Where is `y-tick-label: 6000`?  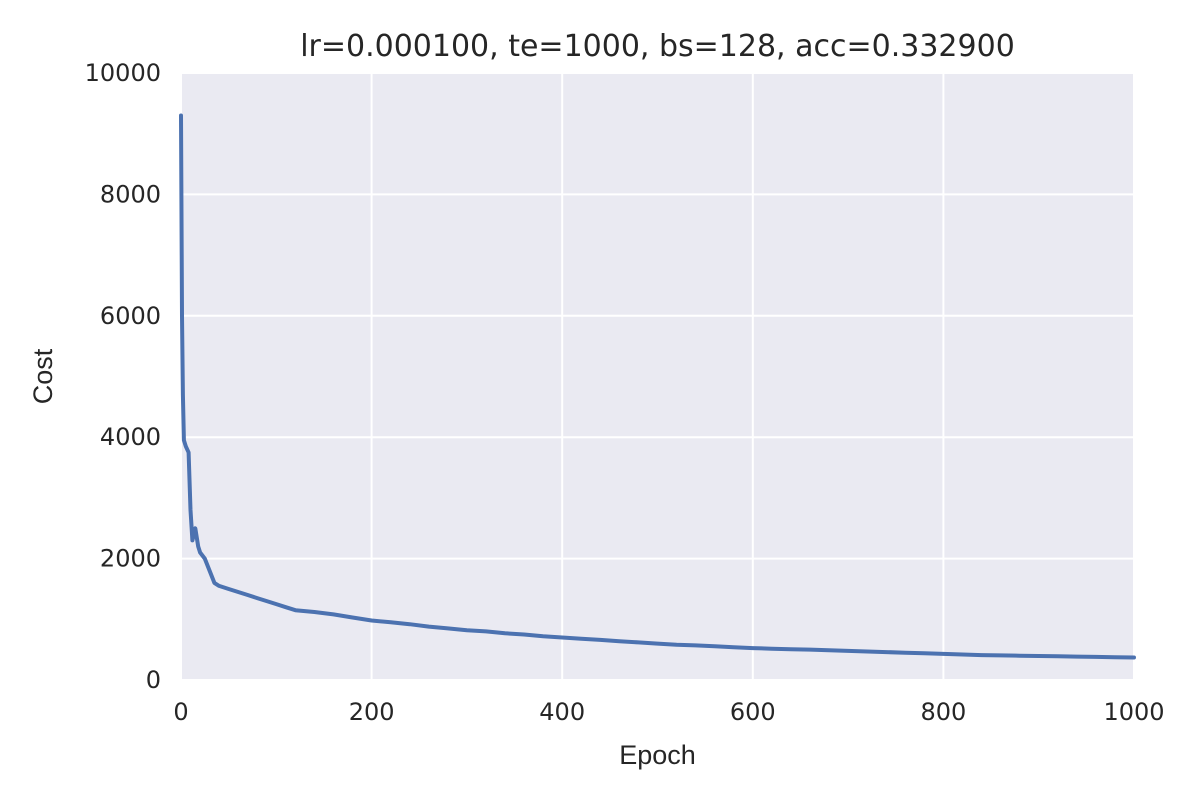 y-tick-label: 6000 is located at coordinates (130, 316).